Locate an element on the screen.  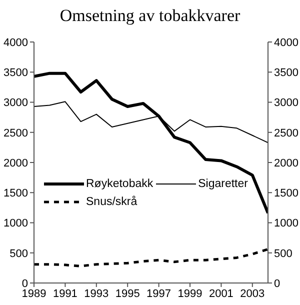
chart-title: Omsetning av tobakkvarer is located at coordinates (150, 16).